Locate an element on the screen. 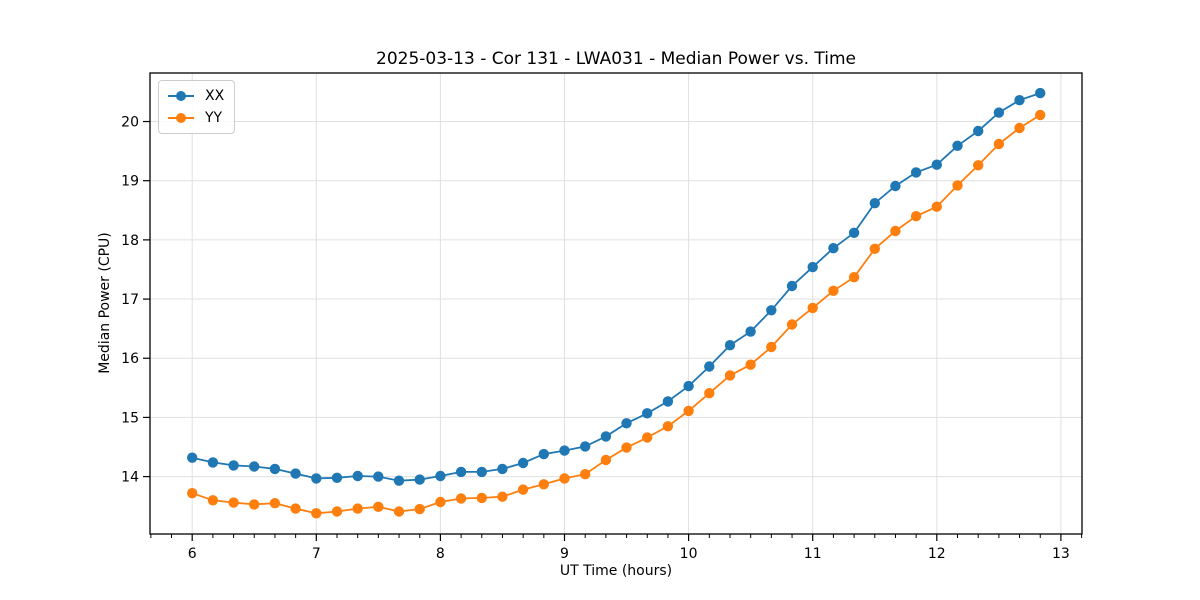  legend: XX YY is located at coordinates (197, 107).